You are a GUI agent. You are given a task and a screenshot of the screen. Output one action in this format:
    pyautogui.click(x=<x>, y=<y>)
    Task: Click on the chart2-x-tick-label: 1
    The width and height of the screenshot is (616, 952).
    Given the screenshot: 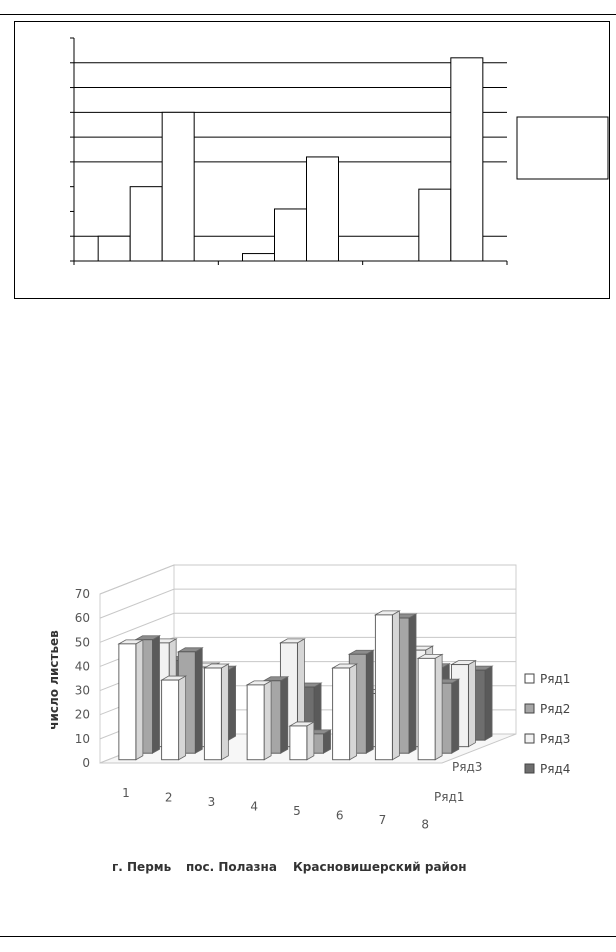 What is the action you would take?
    pyautogui.click(x=126, y=793)
    